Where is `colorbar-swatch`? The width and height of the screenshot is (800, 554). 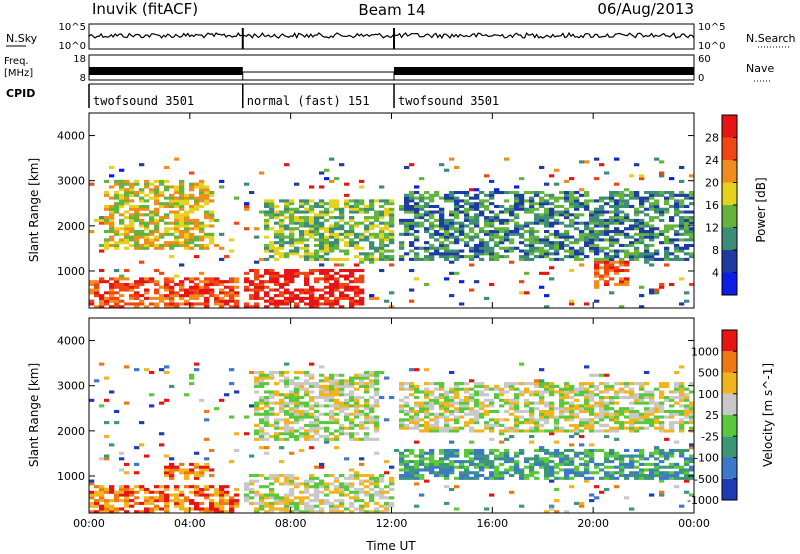 colorbar-swatch is located at coordinates (729, 383).